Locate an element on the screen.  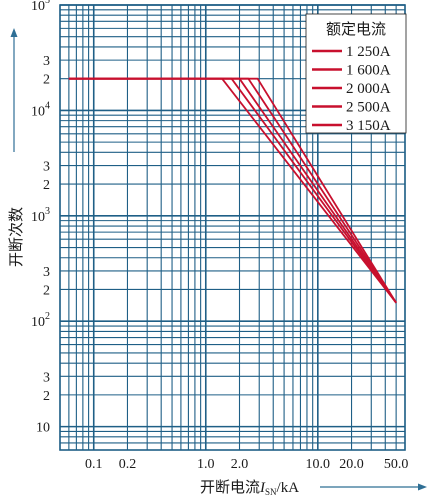
legend-label: 1 600A is located at coordinates (368, 71).